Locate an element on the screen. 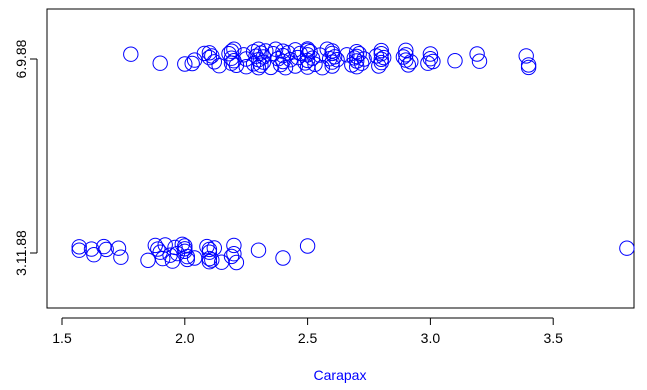 This screenshot has height=390, width=647. y-tick-label: 6.9.88 is located at coordinates (21, 58).